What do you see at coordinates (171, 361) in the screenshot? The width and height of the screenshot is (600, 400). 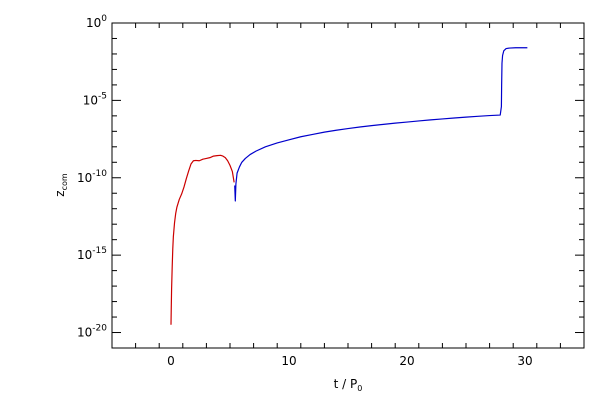 I see `x-tick-label: 0` at bounding box center [171, 361].